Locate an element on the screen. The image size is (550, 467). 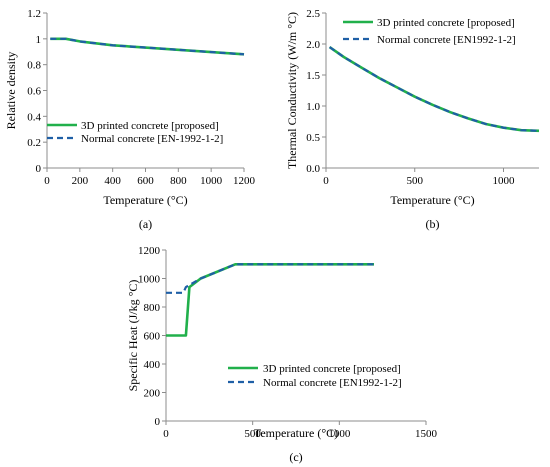
y-tick-label: 400 is located at coordinates (152, 365).